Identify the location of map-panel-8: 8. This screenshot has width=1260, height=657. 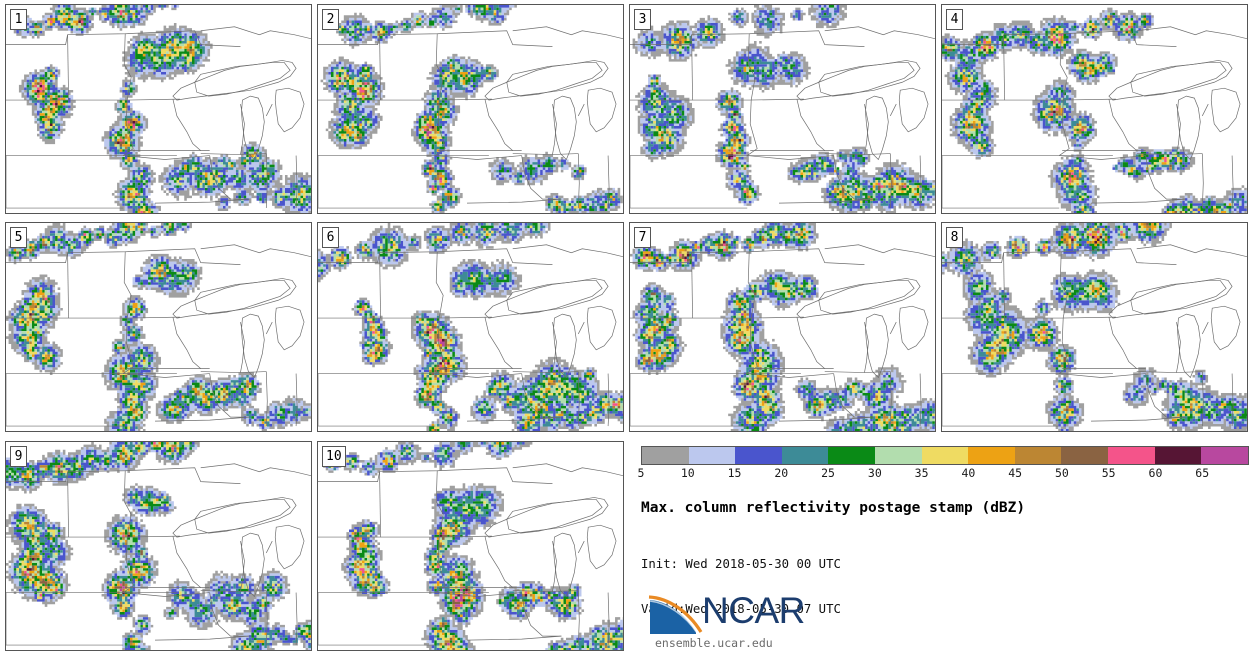
(1094, 327).